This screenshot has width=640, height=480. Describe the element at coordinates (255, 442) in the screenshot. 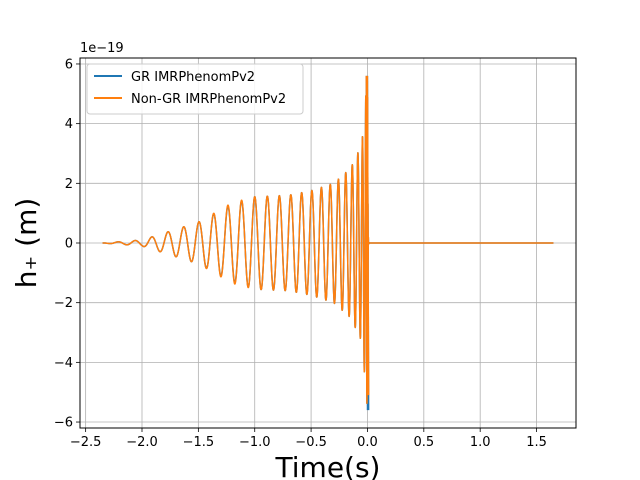

I see `x-tick-label: −1.0` at that location.